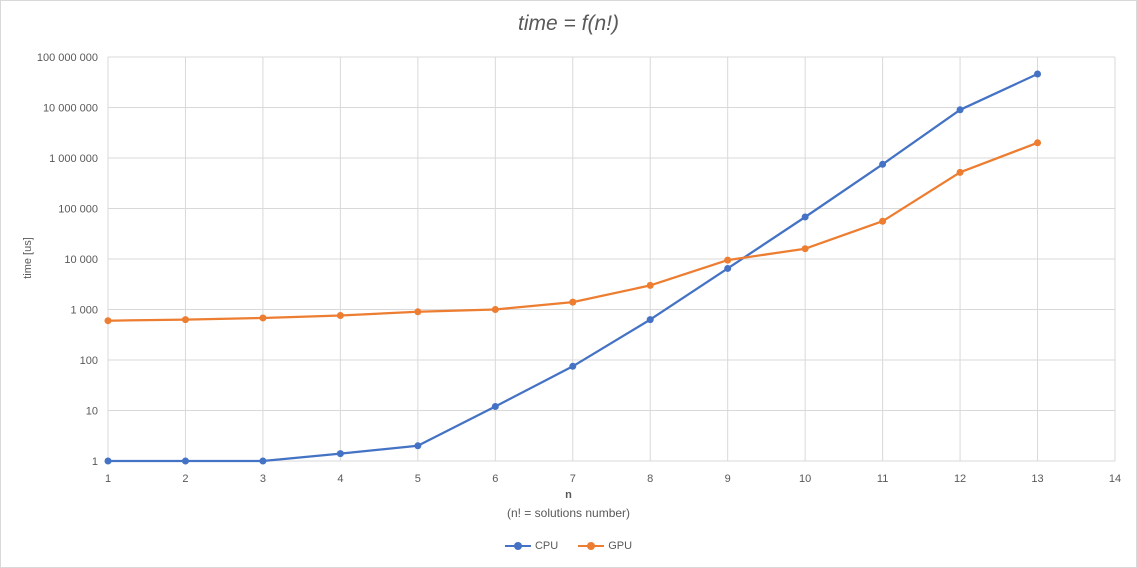 The image size is (1137, 568). What do you see at coordinates (81, 260) in the screenshot?
I see `y-tick-label: 10 000` at bounding box center [81, 260].